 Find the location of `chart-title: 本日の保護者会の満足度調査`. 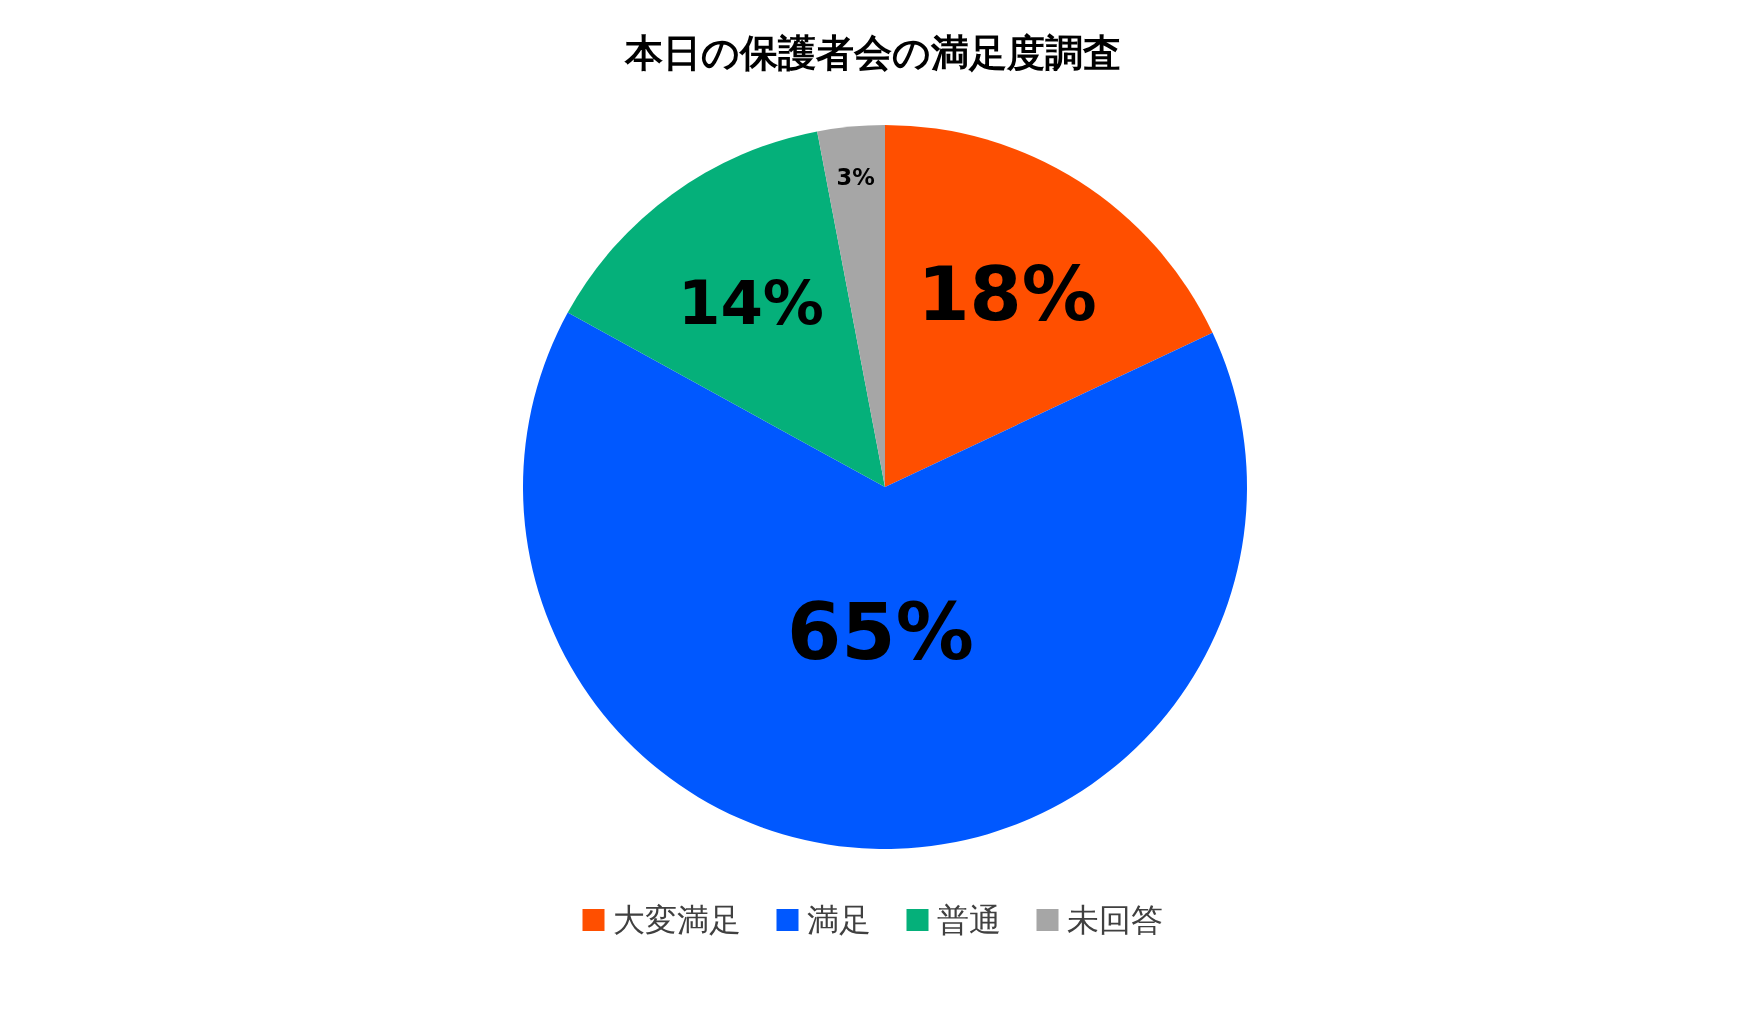

chart-title: 本日の保護者会の満足度調査 is located at coordinates (872, 53).